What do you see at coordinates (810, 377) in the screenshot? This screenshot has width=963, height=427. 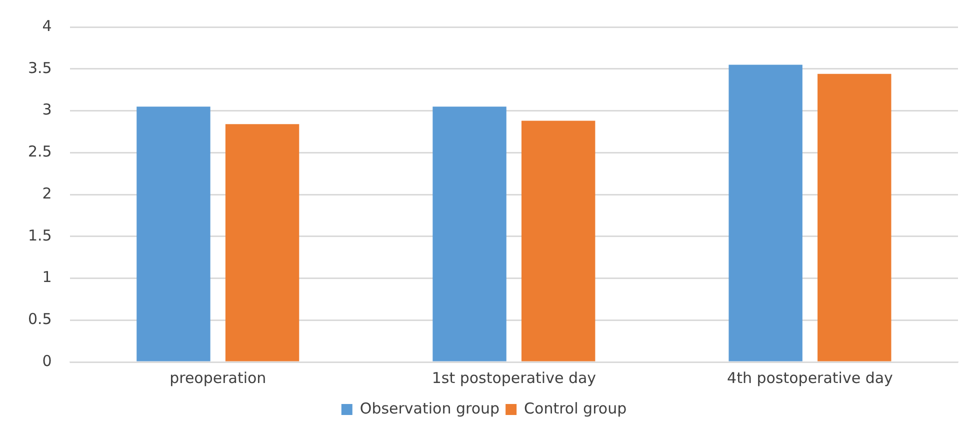 I see `x-tick-label: 4th postoperative day` at bounding box center [810, 377].